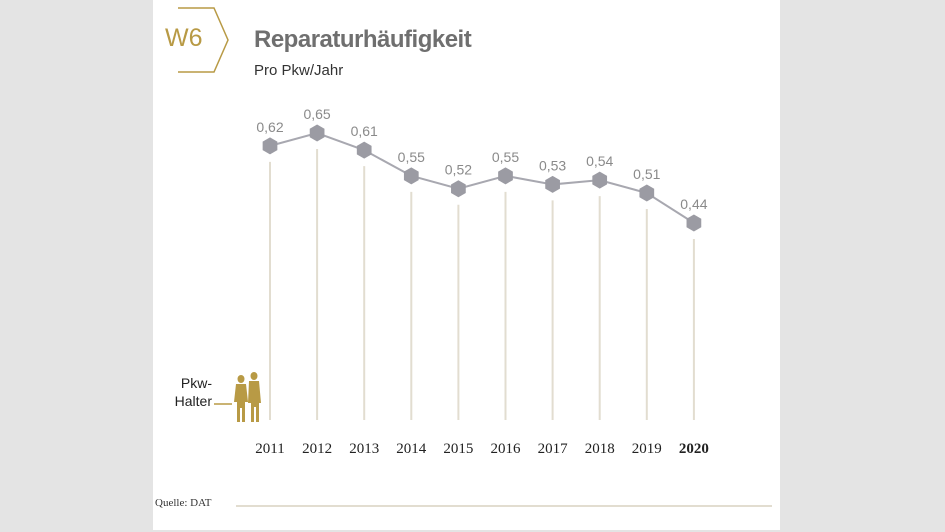 The image size is (945, 532). What do you see at coordinates (600, 449) in the screenshot?
I see `x-tick-label: 2018` at bounding box center [600, 449].